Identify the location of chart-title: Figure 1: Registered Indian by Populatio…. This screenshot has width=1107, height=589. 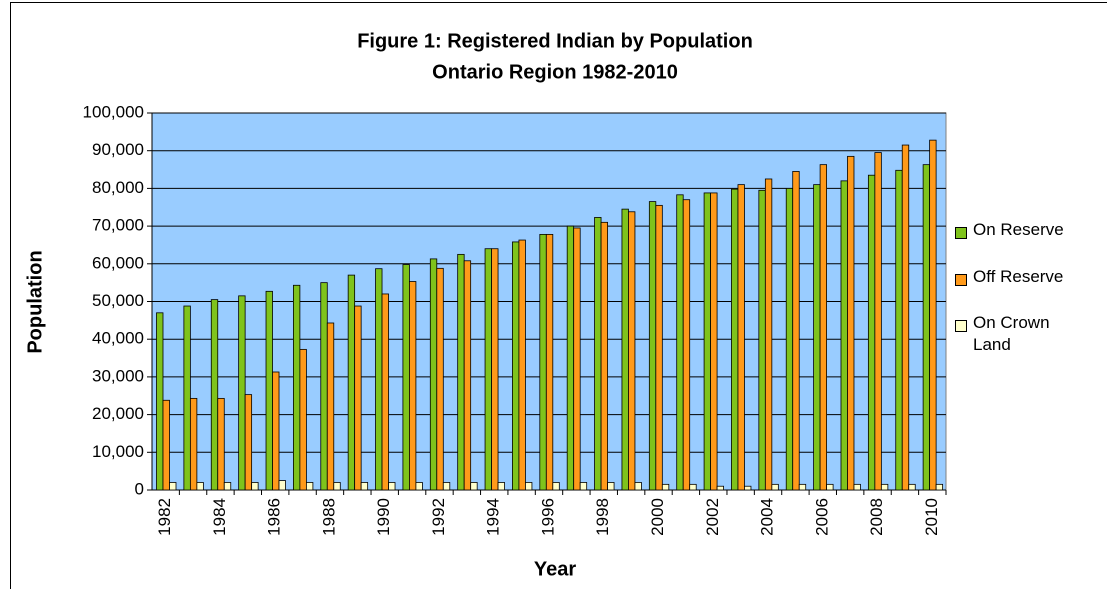
(555, 41).